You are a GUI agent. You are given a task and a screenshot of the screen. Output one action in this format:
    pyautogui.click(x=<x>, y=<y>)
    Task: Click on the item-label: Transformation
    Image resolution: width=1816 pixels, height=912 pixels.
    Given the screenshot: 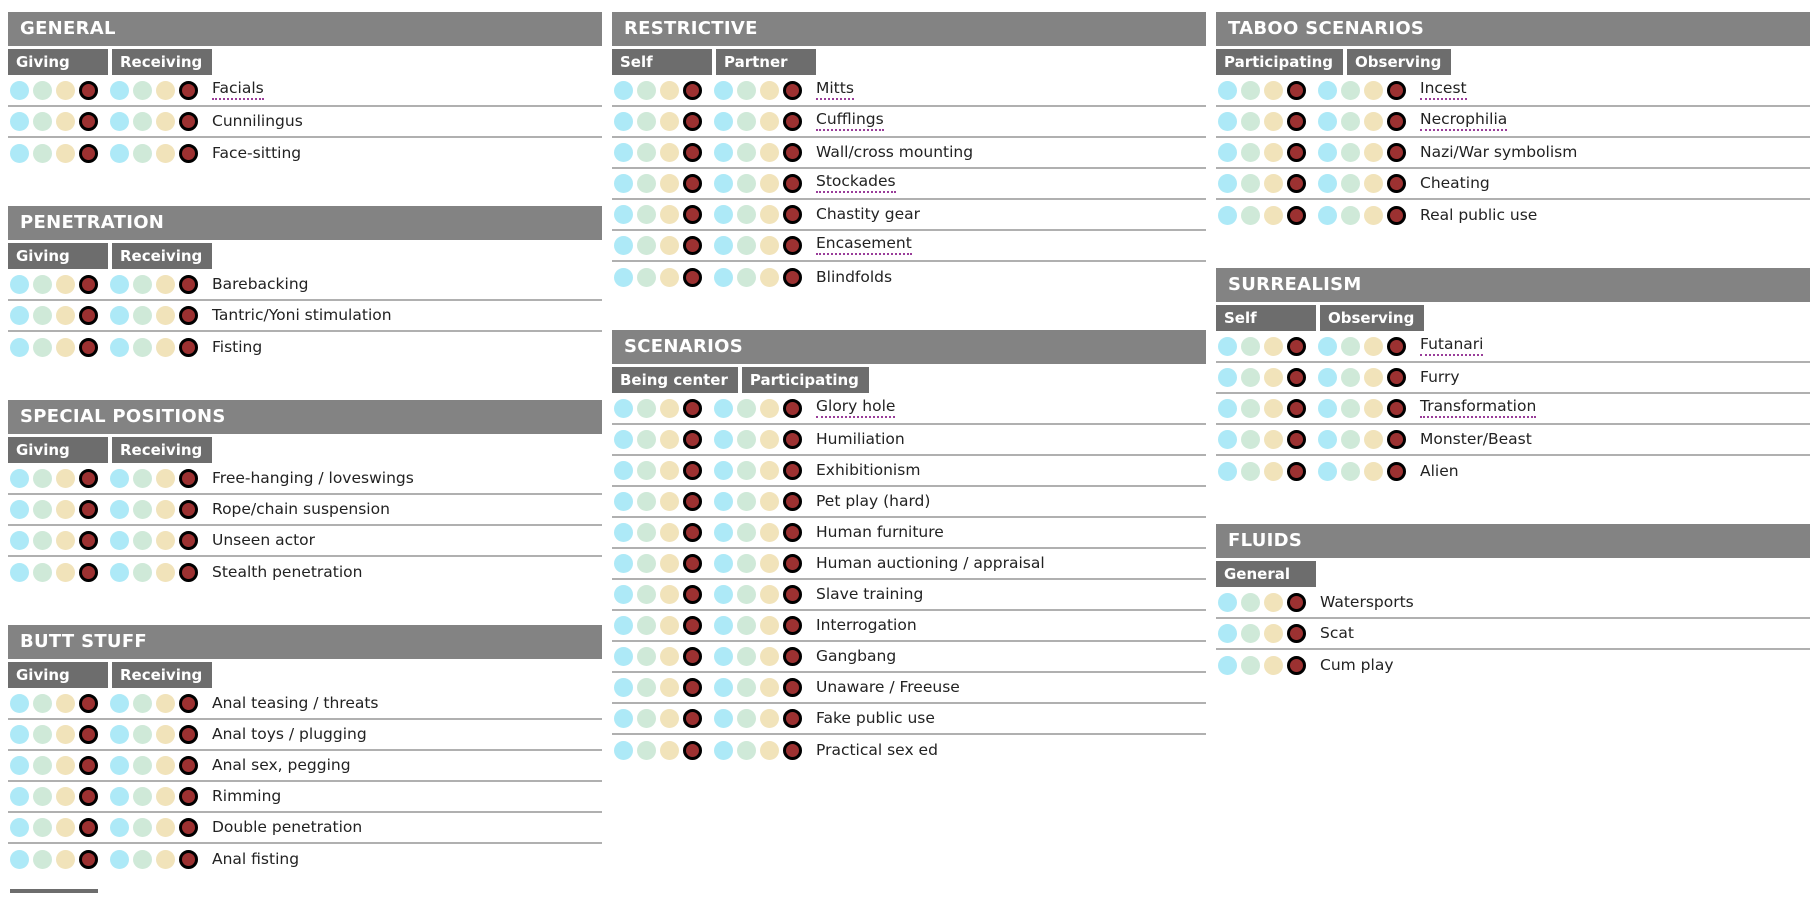 What is the action you would take?
    pyautogui.click(x=1478, y=408)
    